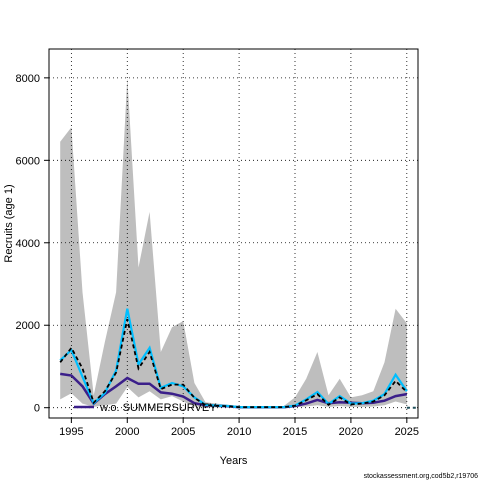 Image resolution: width=480 pixels, height=480 pixels. Describe the element at coordinates (28, 244) in the screenshot. I see `y-tick-label: 4000` at that location.